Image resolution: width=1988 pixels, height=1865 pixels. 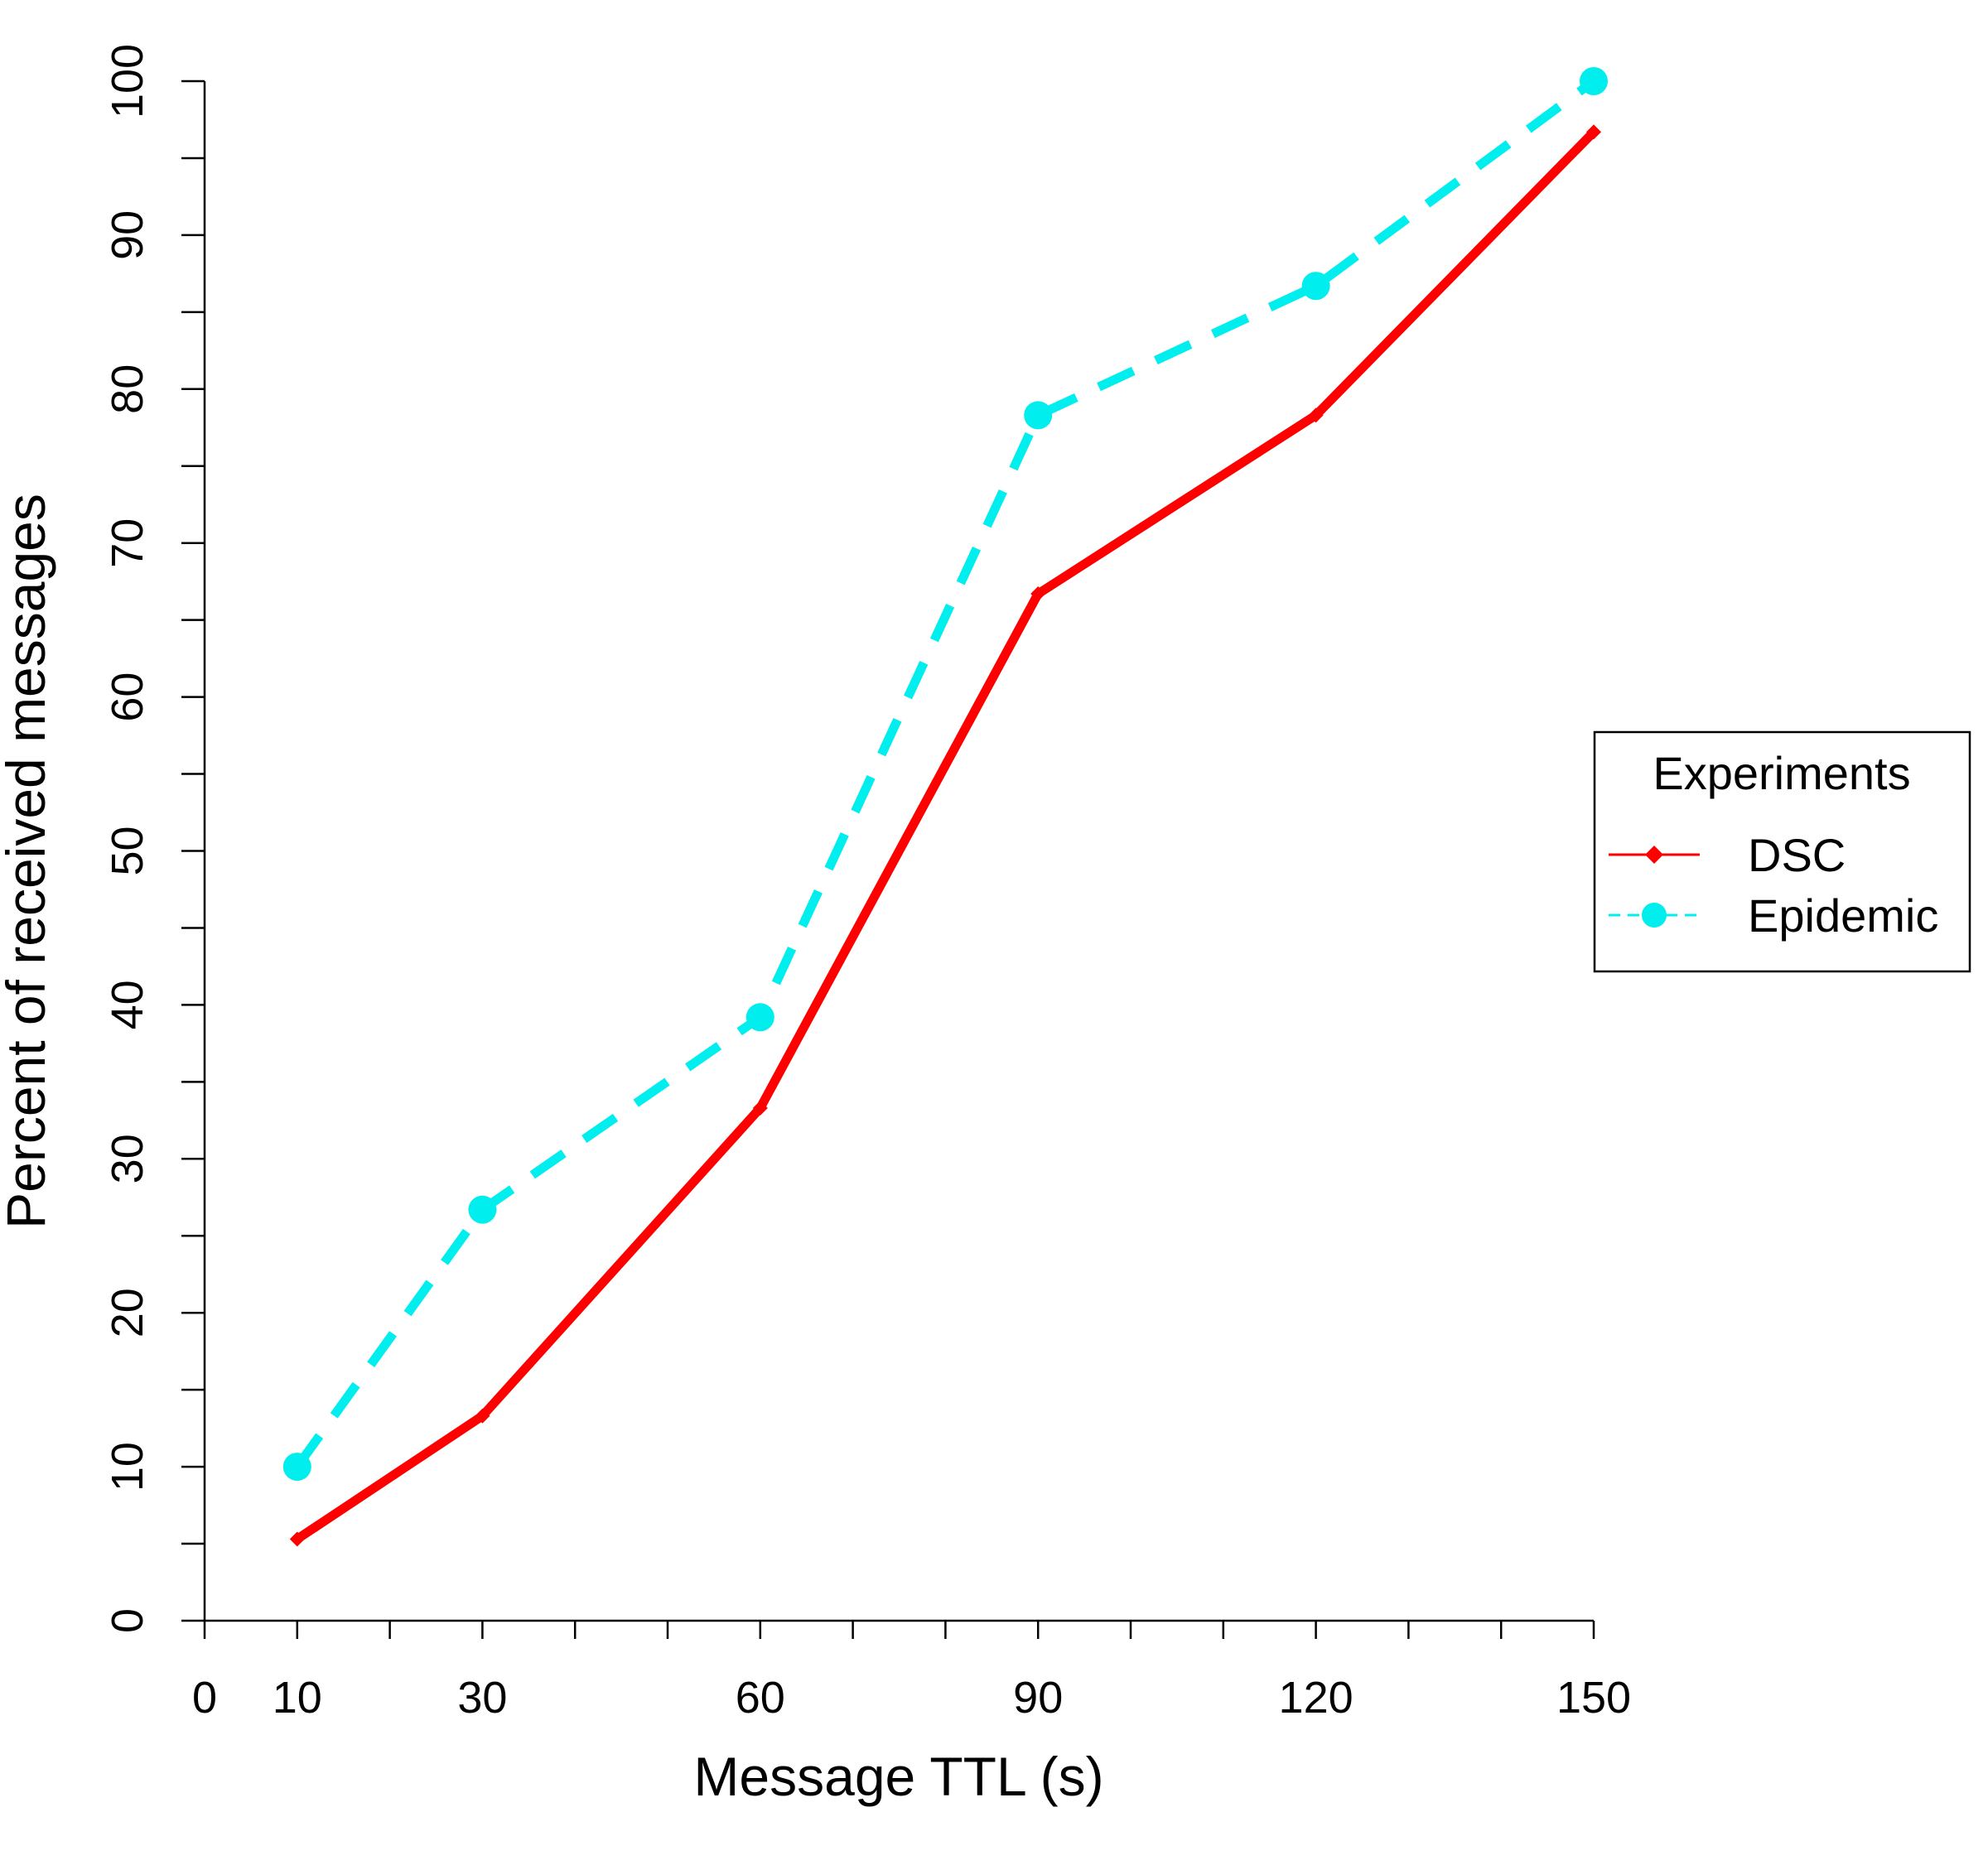 What do you see at coordinates (127, 1005) in the screenshot?
I see `y-tick-label: 40` at bounding box center [127, 1005].